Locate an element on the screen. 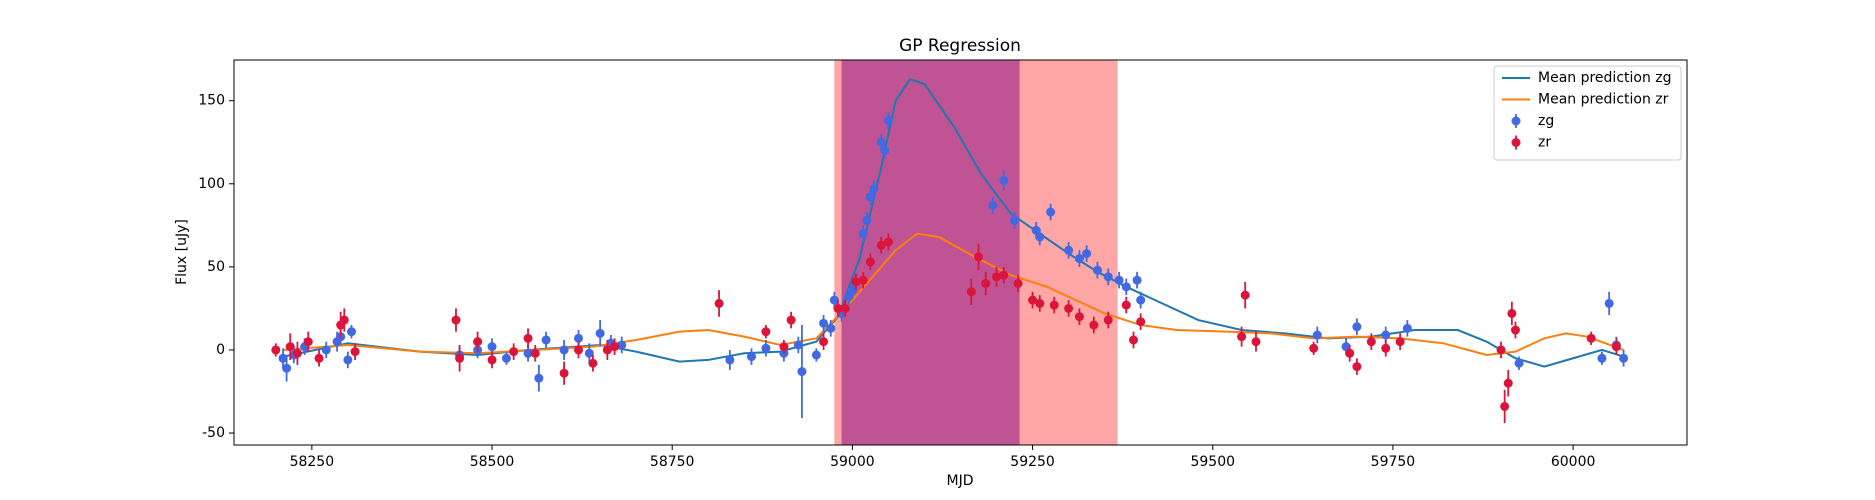 This screenshot has height=500, width=1875. legend-label: Mean prediction zg is located at coordinates (1605, 78).